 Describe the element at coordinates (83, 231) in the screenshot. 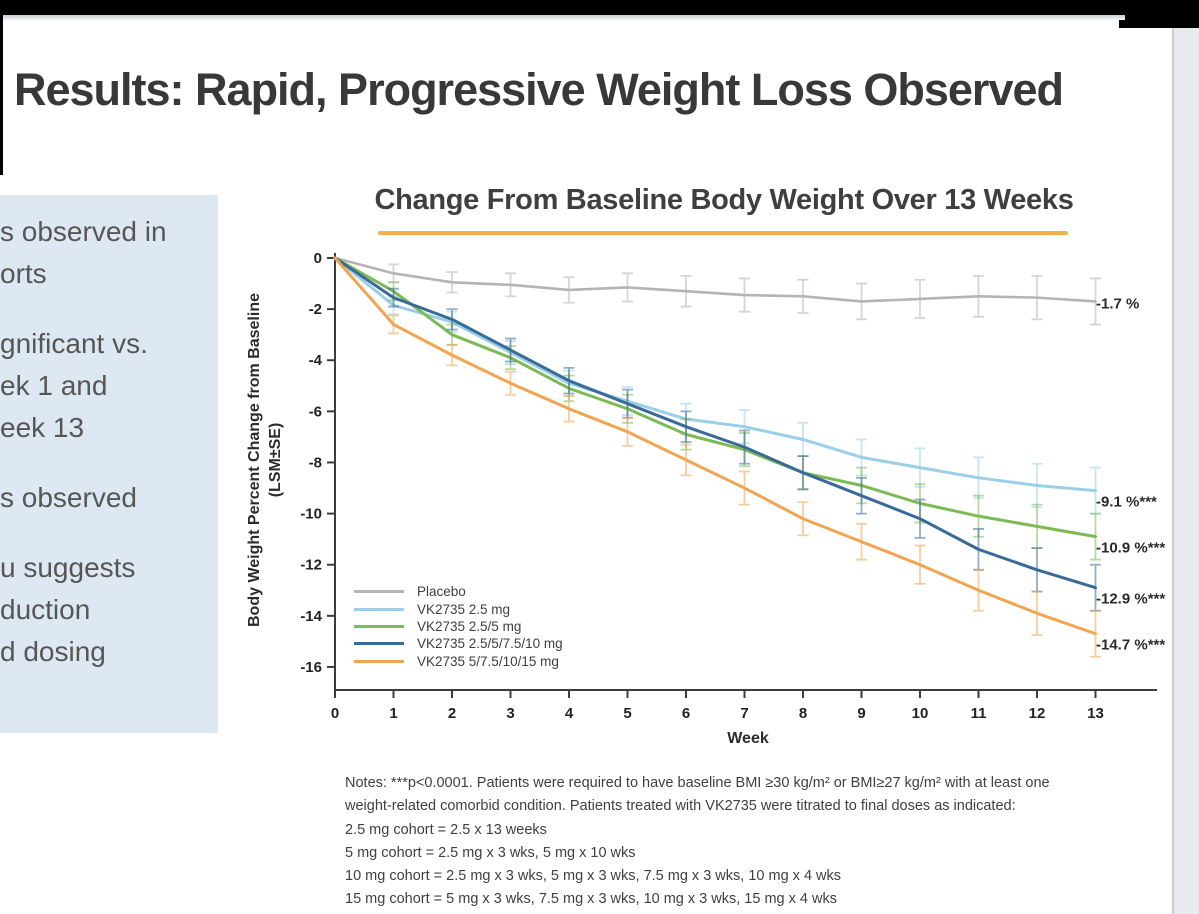

I see `sidebar-text-line: s observed in` at that location.